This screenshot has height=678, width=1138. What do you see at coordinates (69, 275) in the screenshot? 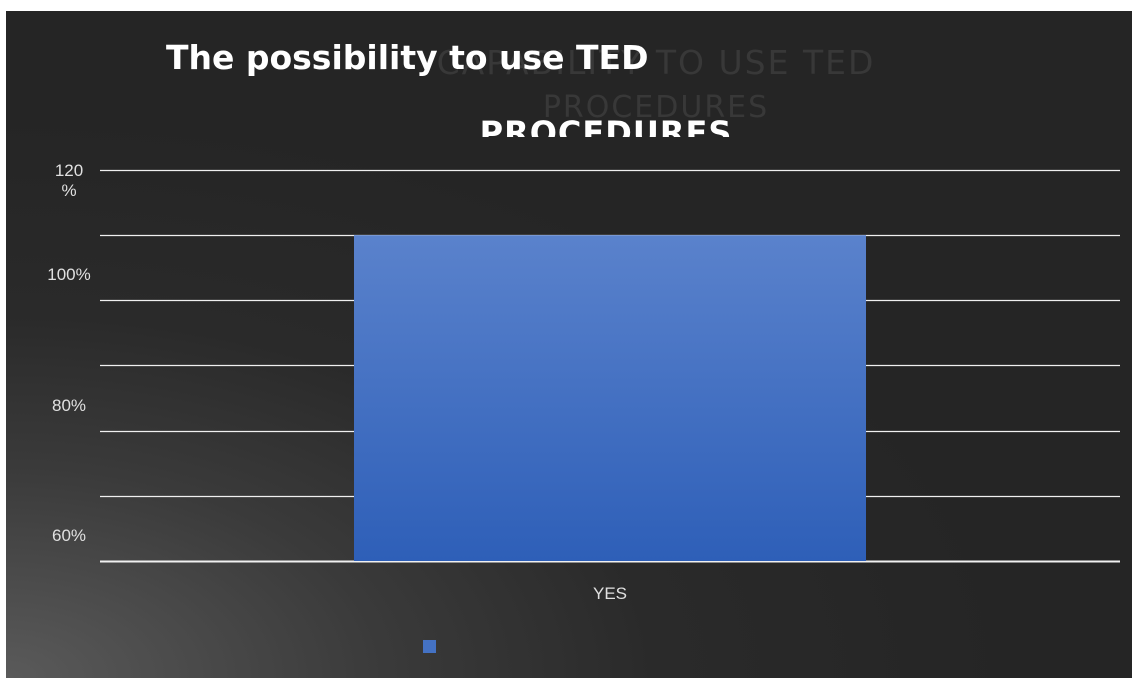
I see `y-tick-label: 100%` at bounding box center [69, 275].